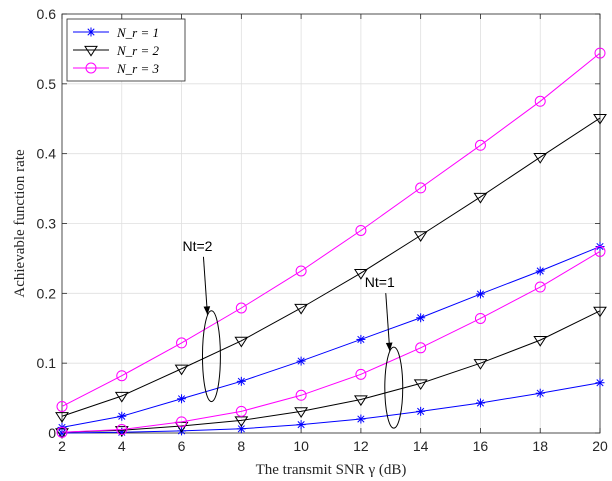  Describe the element at coordinates (47, 84) in the screenshot. I see `y-tick-label: 0.5` at that location.